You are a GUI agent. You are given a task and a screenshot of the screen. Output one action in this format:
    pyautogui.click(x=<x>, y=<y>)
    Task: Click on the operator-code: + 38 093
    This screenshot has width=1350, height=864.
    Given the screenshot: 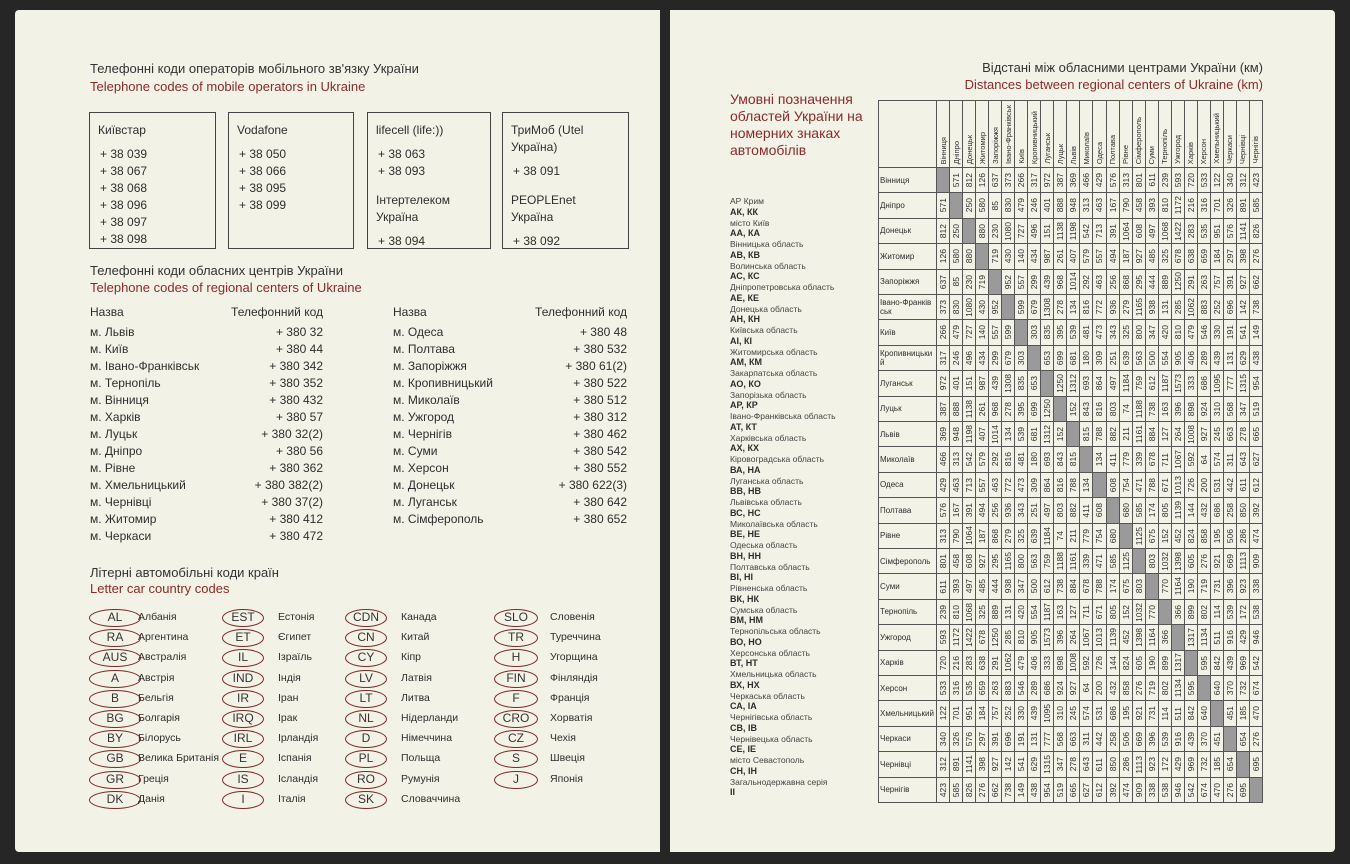 What is the action you would take?
    pyautogui.click(x=402, y=171)
    